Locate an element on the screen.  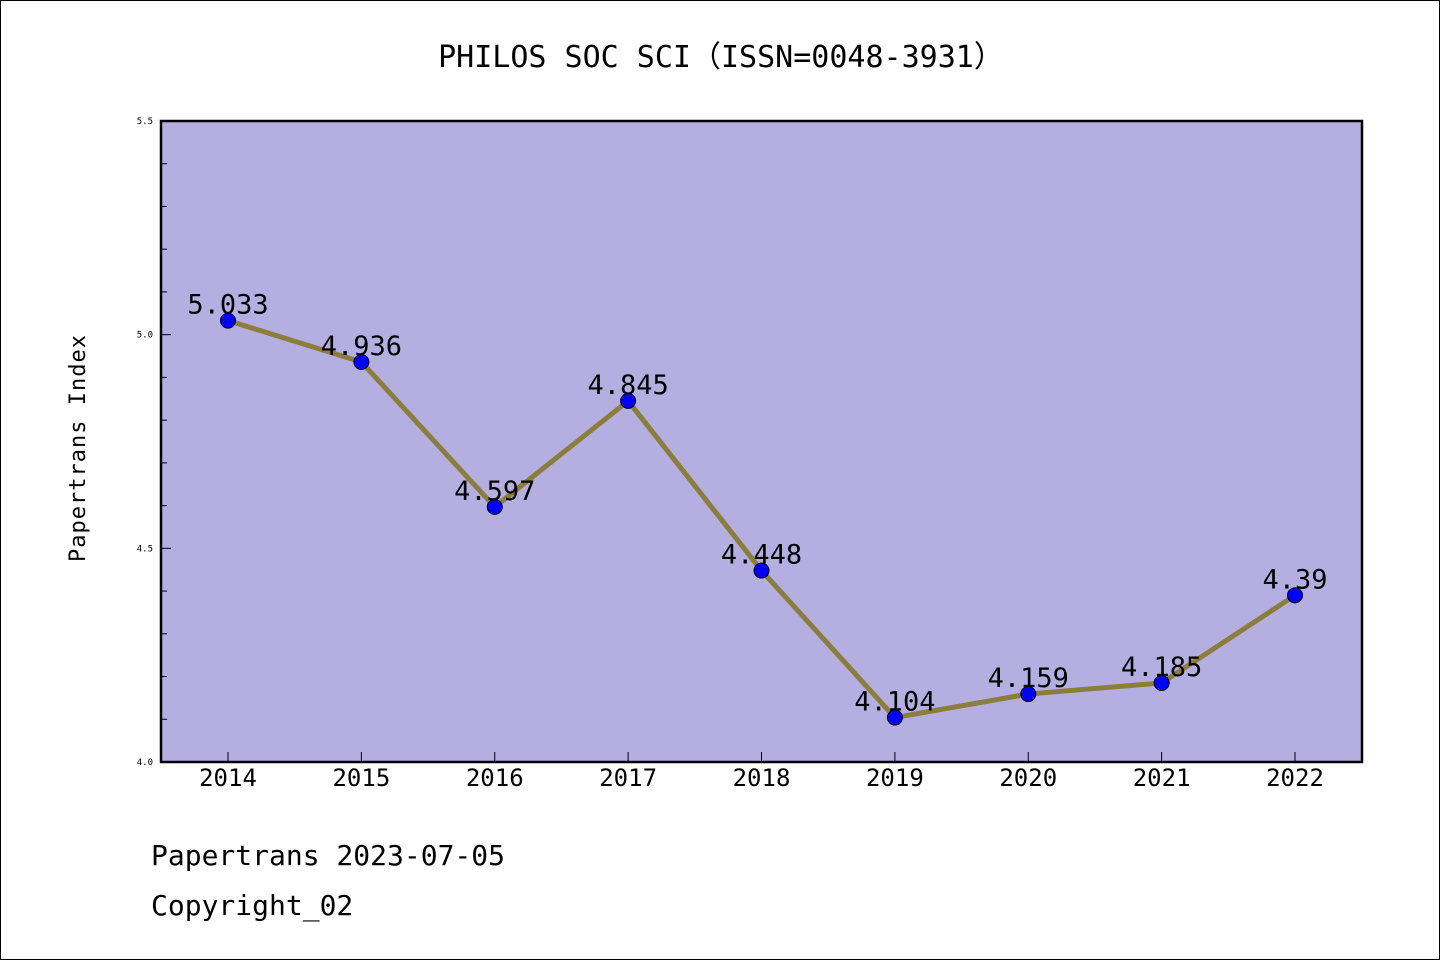
y-tick-label: 5.5 is located at coordinates (145, 122).